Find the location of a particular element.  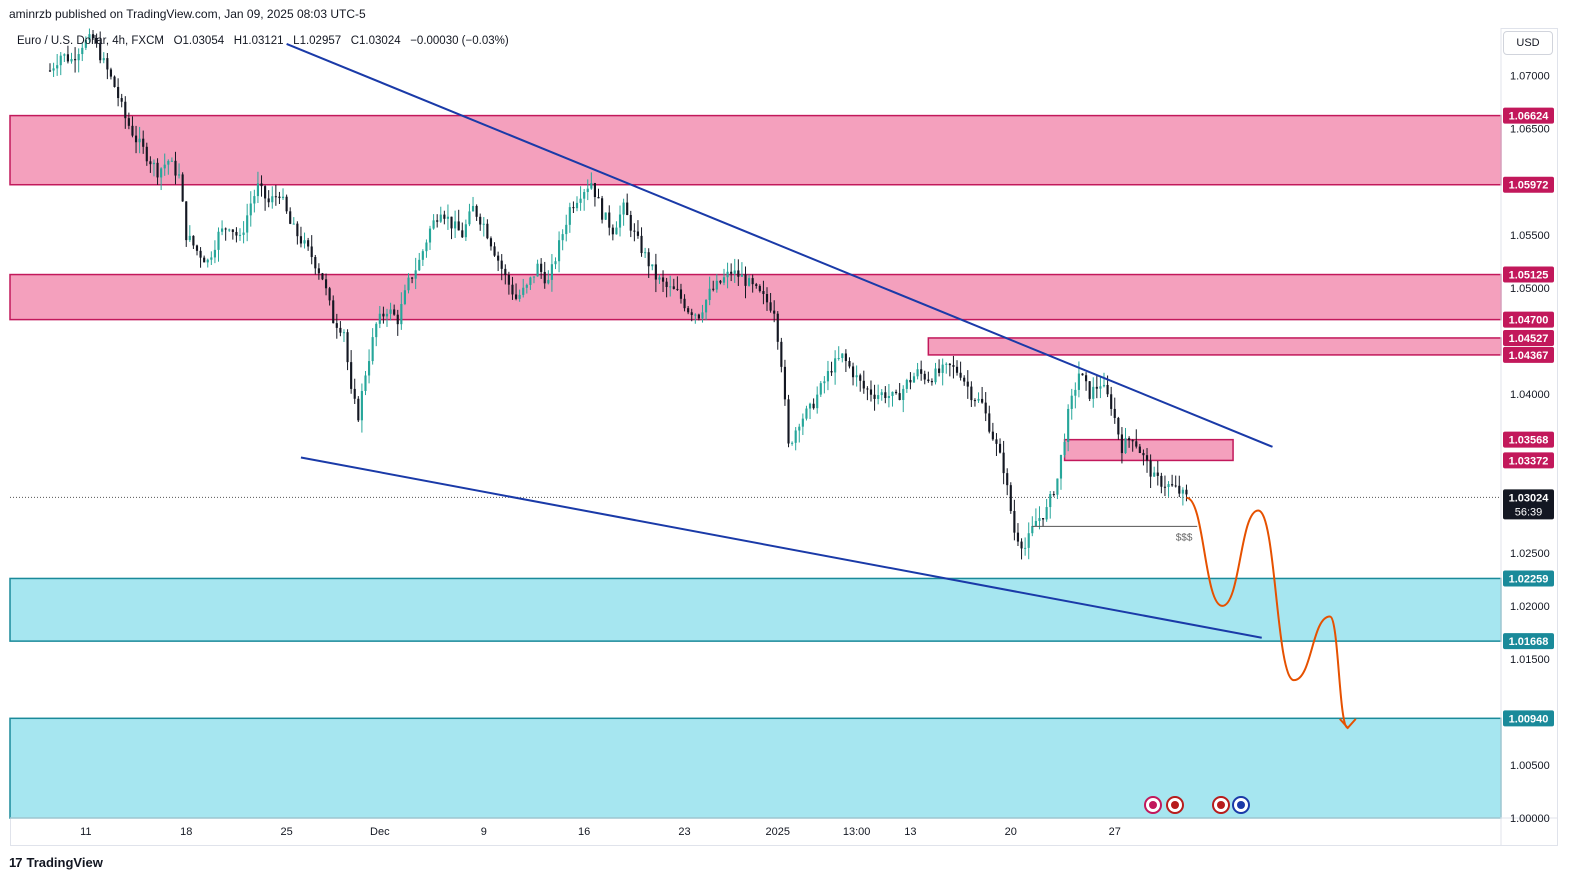

price-label: 1.05125 is located at coordinates (1529, 276).